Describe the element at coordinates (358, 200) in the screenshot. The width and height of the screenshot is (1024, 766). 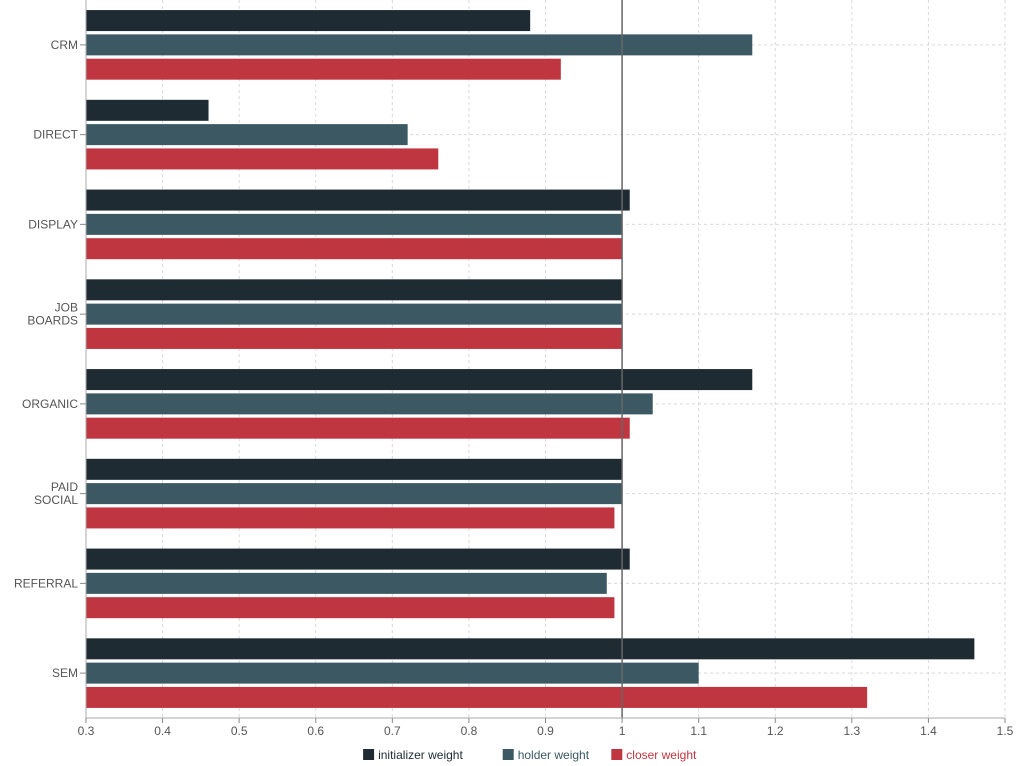
I see `bar-initializer-weight-display` at that location.